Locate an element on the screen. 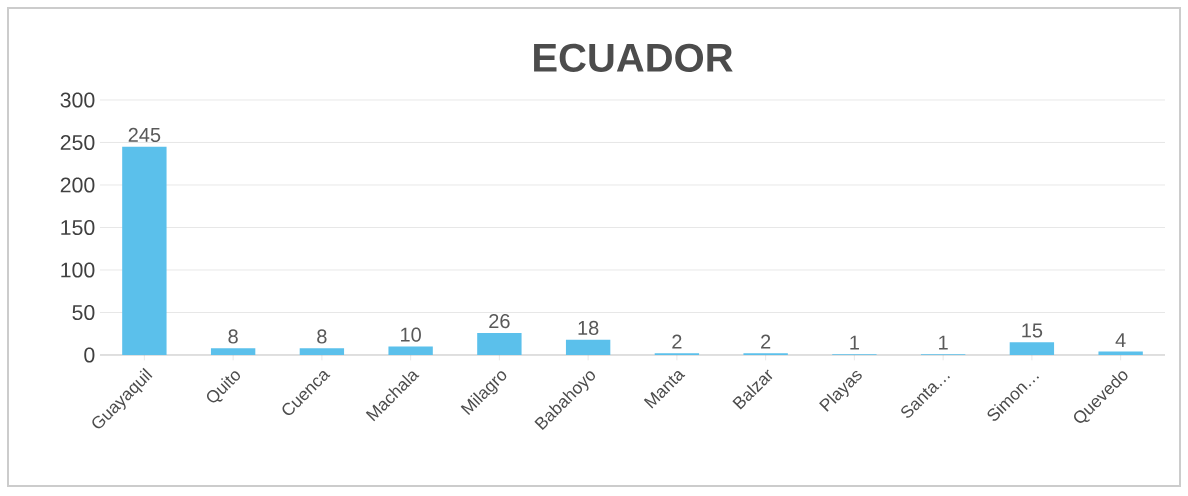  y-tick-label: 50 is located at coordinates (83, 312).